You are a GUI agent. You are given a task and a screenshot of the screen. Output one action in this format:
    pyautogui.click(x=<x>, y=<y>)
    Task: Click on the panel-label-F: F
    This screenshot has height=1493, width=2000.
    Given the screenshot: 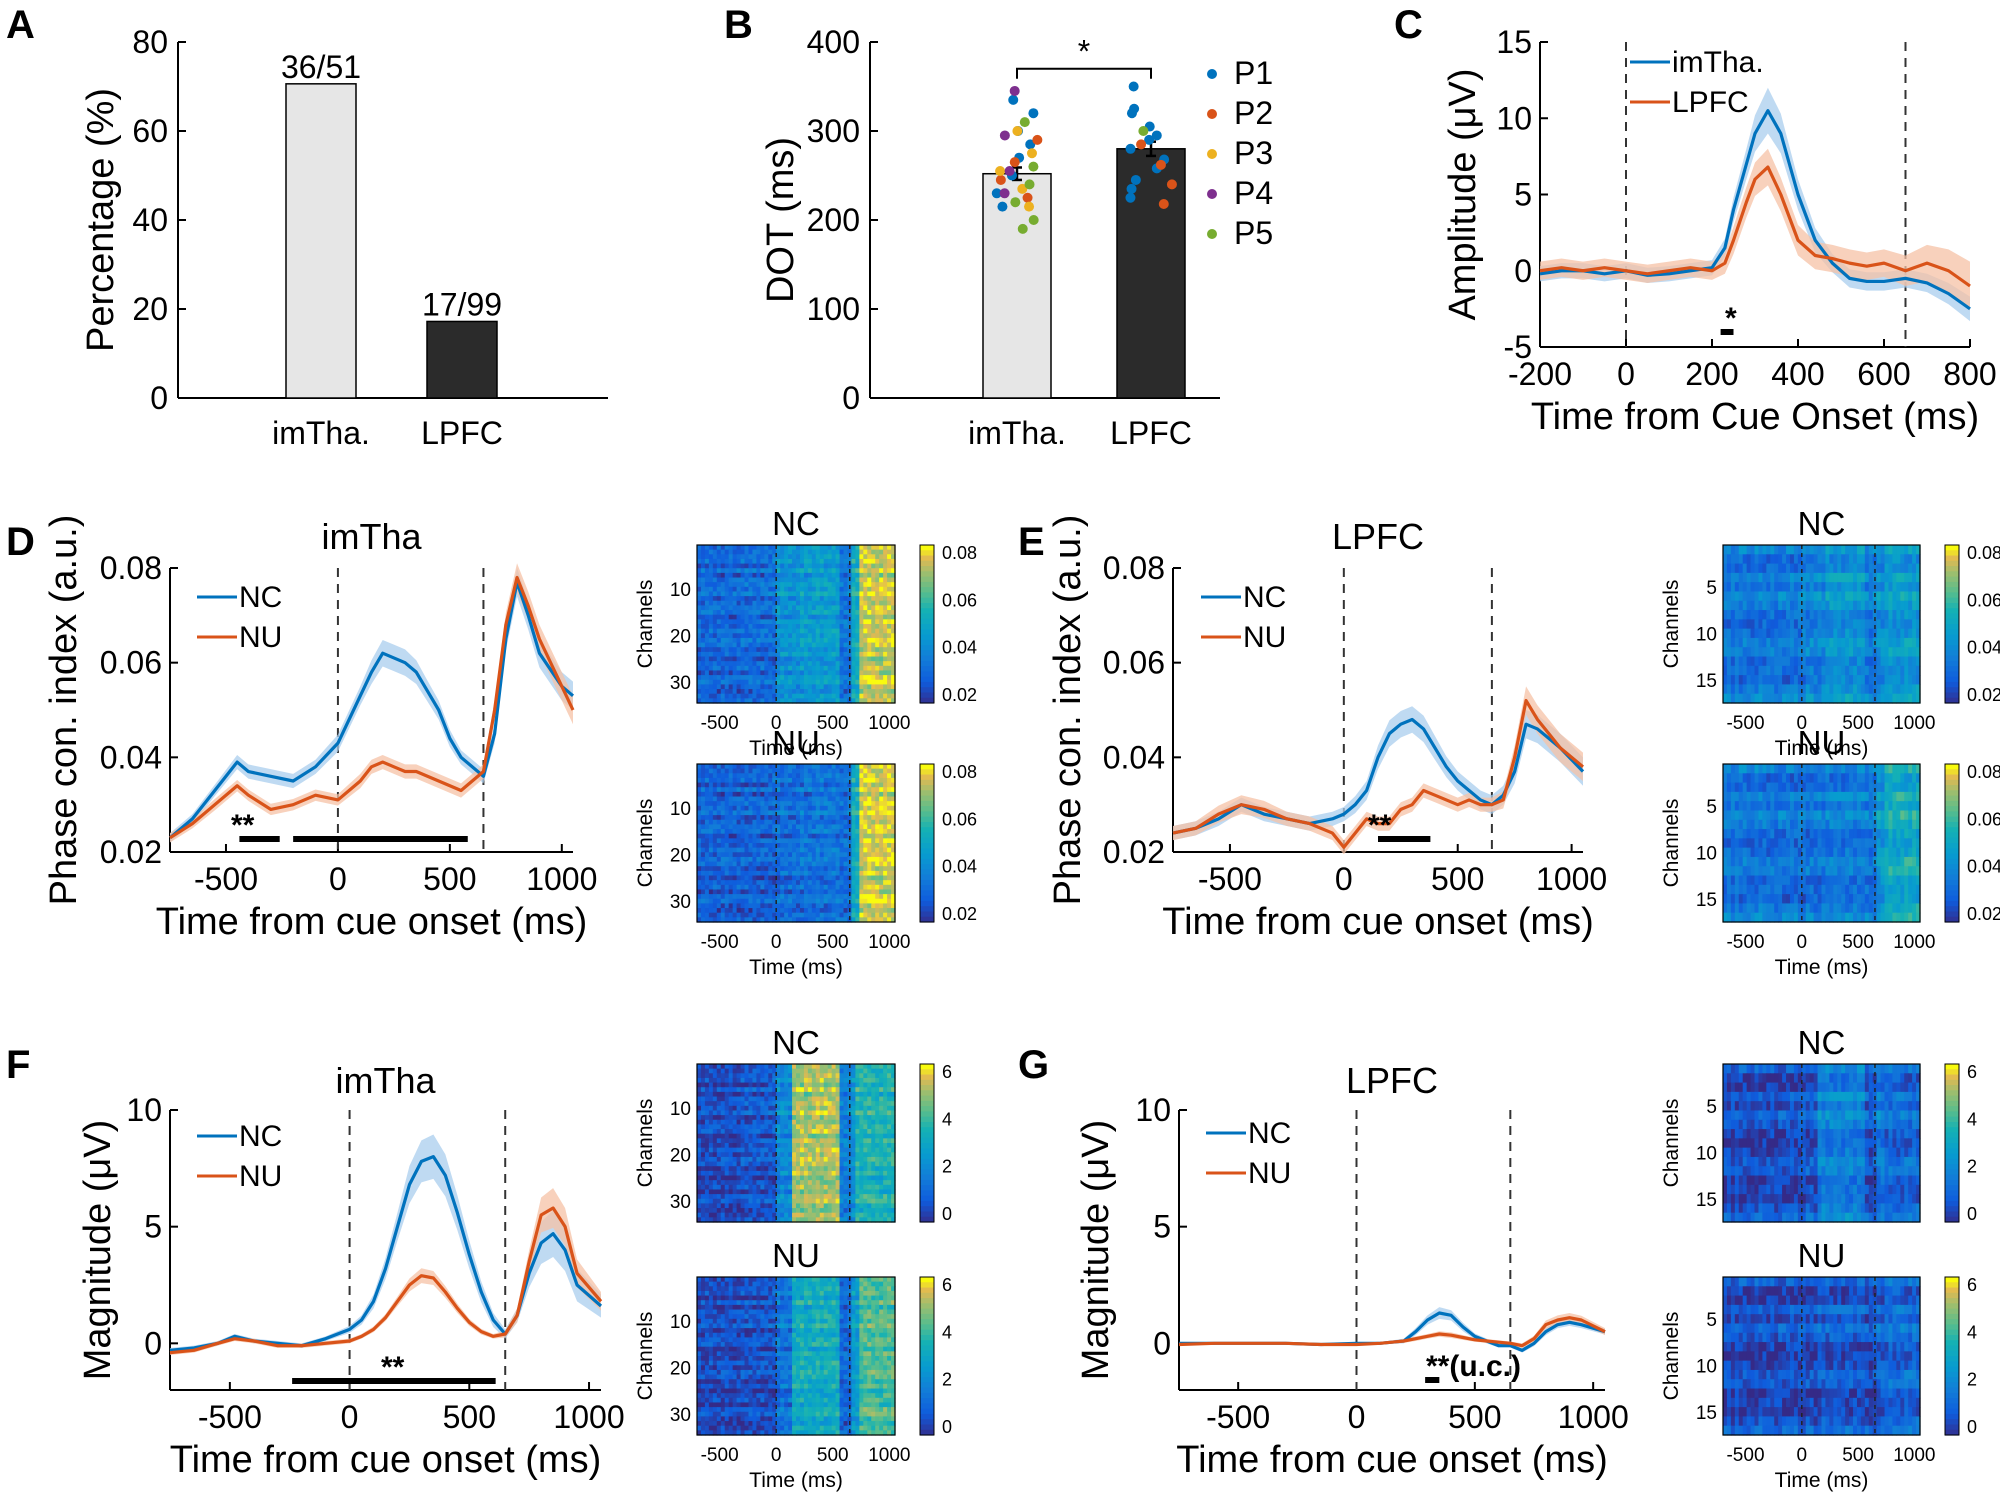 What is the action you would take?
    pyautogui.click(x=18, y=1065)
    